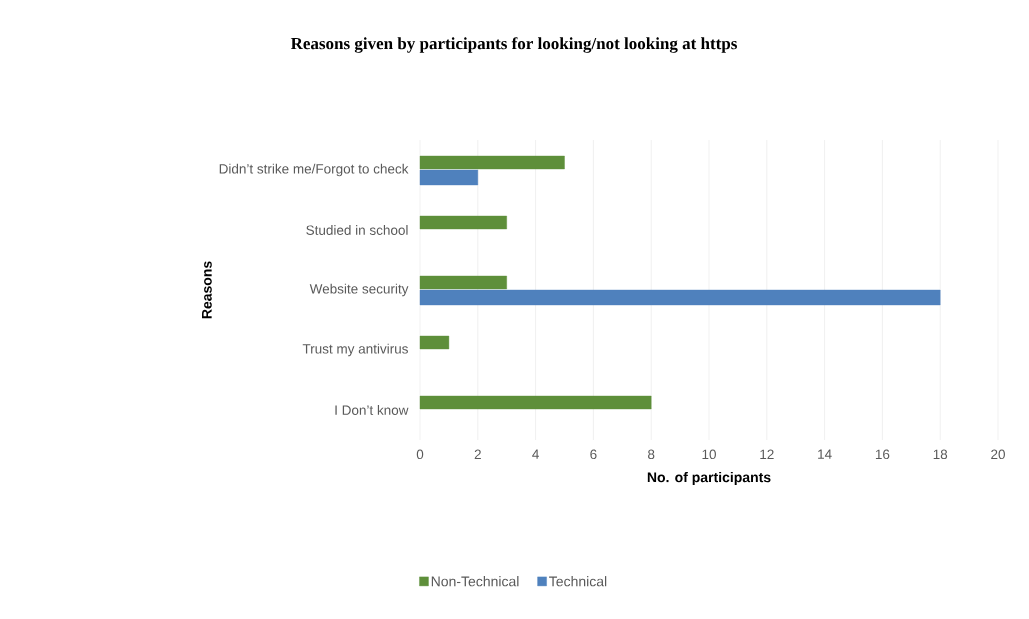  What do you see at coordinates (355, 350) in the screenshot?
I see `y-tick-label: Trust my antivirus` at bounding box center [355, 350].